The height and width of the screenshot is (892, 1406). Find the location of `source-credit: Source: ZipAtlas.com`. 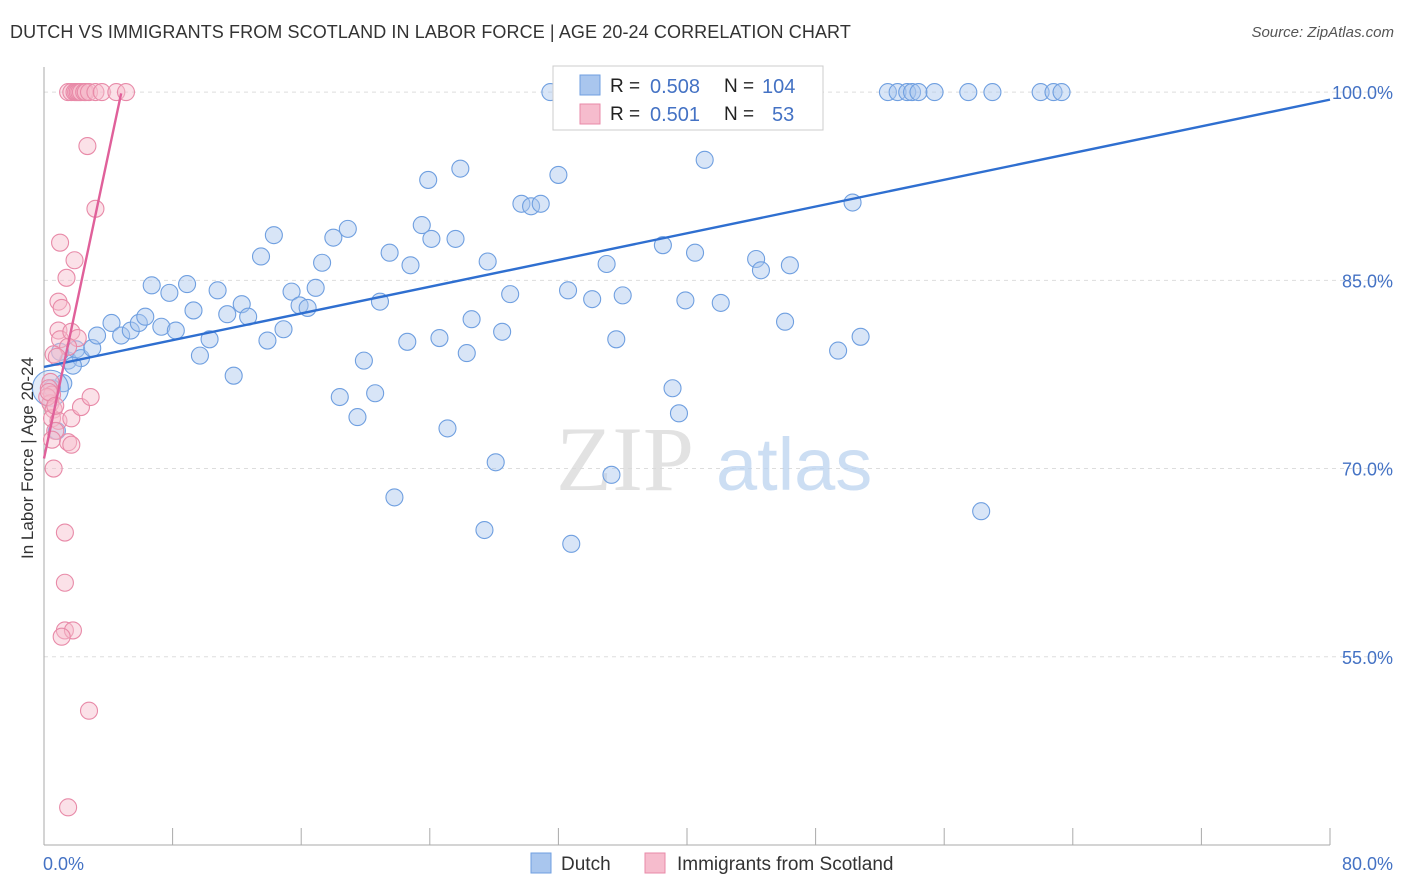

source-credit: Source: ZipAtlas.com is located at coordinates (1322, 32).